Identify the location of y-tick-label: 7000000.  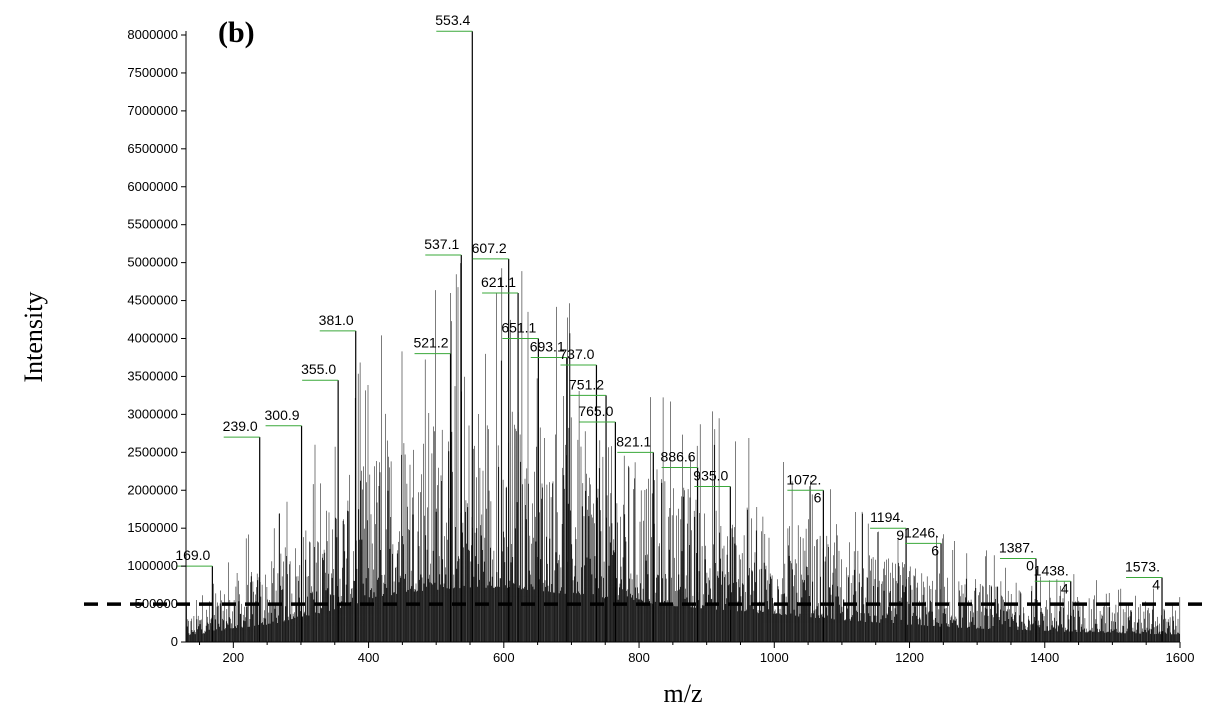
(152, 110).